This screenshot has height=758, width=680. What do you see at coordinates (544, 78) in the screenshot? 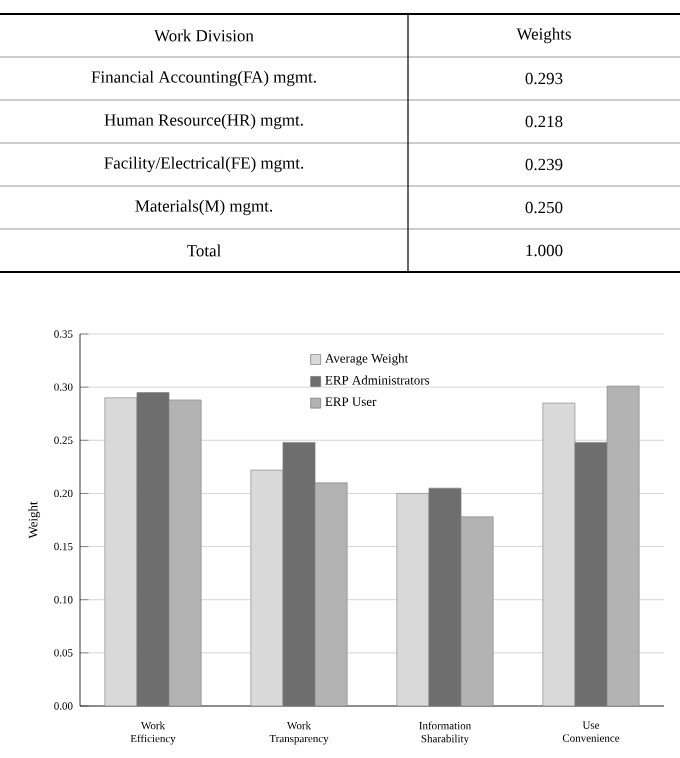
I see `text: 0.293` at bounding box center [544, 78].